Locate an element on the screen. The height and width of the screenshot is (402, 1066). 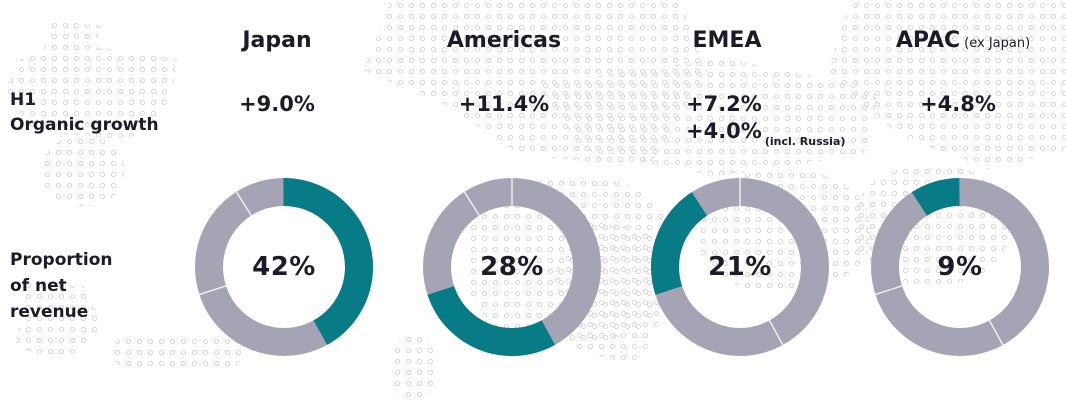
growth-value-apac: +4.8% is located at coordinates (958, 104).